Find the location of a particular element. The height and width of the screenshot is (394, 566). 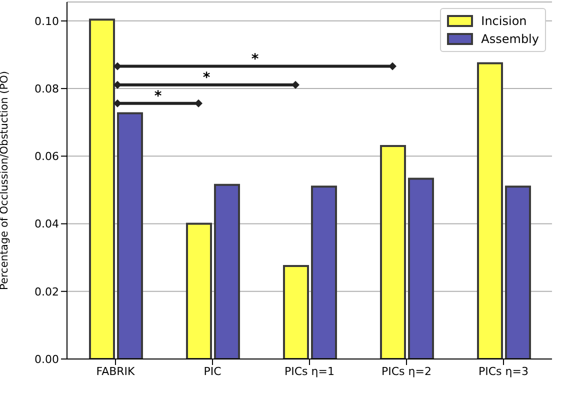

y-tick-label: 0.06 is located at coordinates (46, 157).